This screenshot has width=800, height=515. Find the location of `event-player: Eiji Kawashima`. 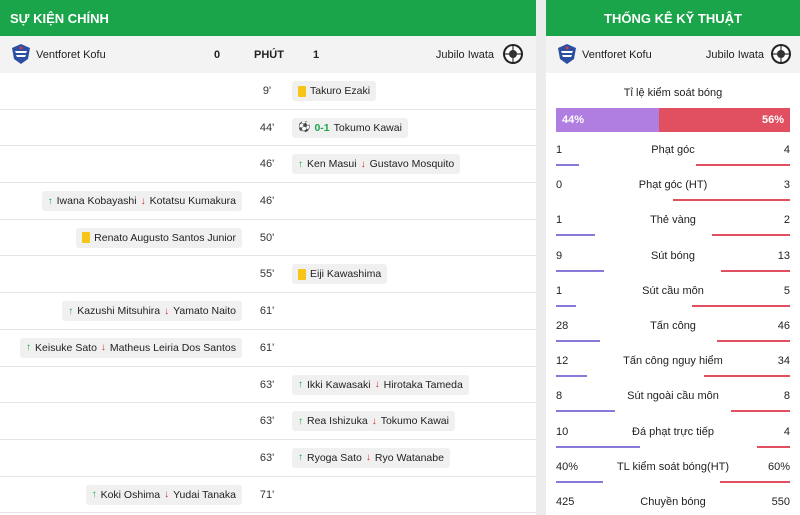

event-player: Eiji Kawashima is located at coordinates (346, 274).